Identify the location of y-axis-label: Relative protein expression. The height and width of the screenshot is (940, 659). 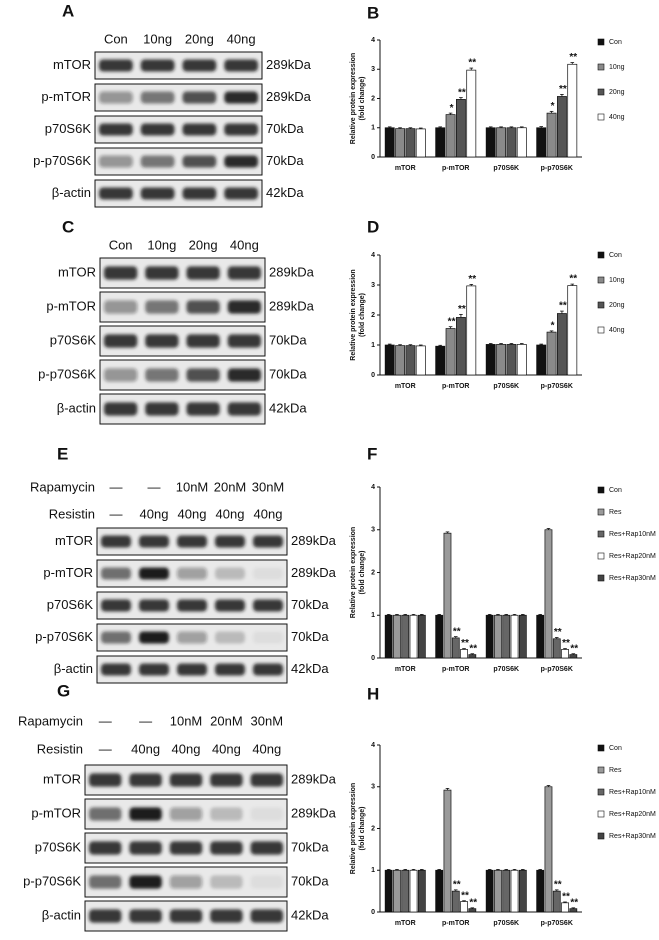
(353, 314).